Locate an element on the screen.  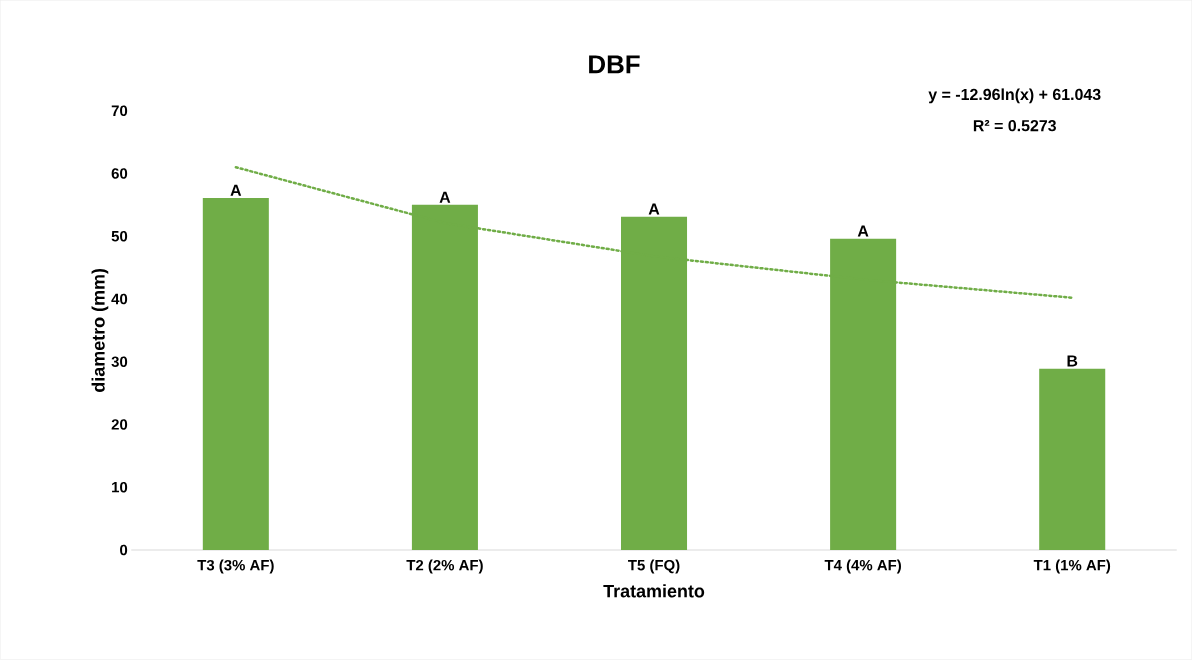
x-axis-title: Tratamiento is located at coordinates (654, 591).